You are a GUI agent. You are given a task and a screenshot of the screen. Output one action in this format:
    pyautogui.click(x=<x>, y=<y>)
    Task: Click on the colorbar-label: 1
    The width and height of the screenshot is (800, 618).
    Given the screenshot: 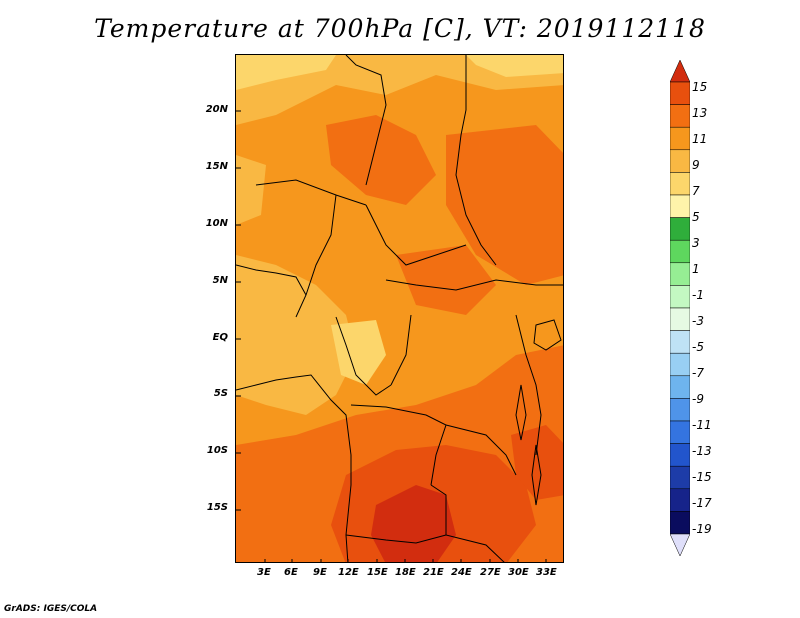 What is the action you would take?
    pyautogui.click(x=696, y=269)
    